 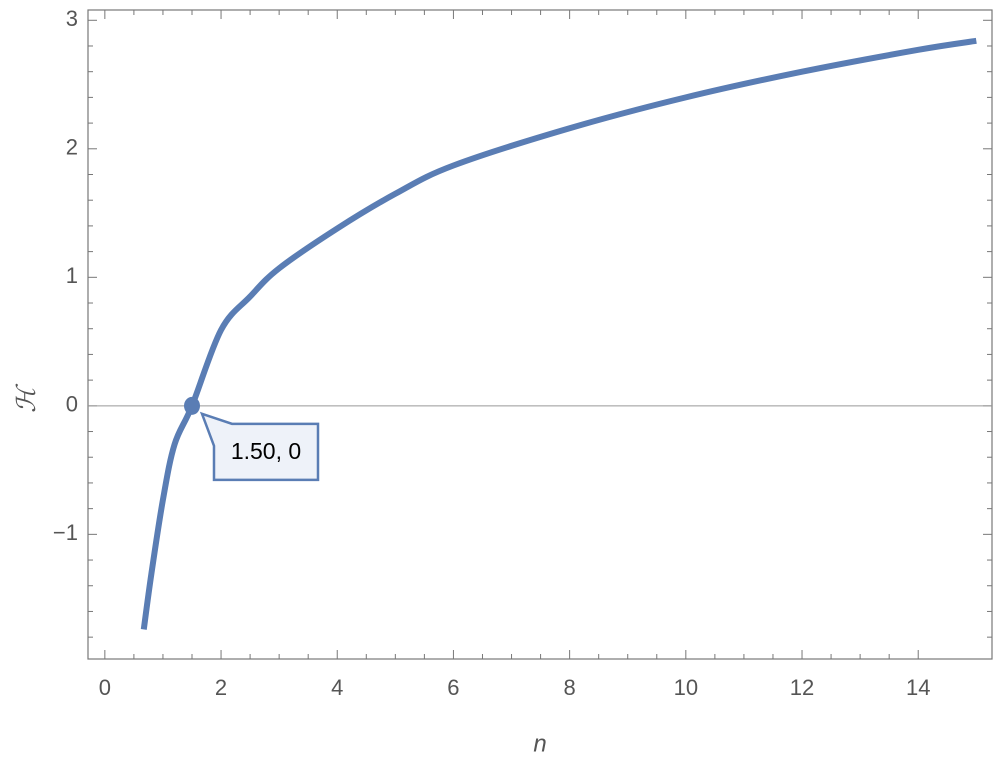 I want to click on x-axis-label: n, so click(x=539, y=743).